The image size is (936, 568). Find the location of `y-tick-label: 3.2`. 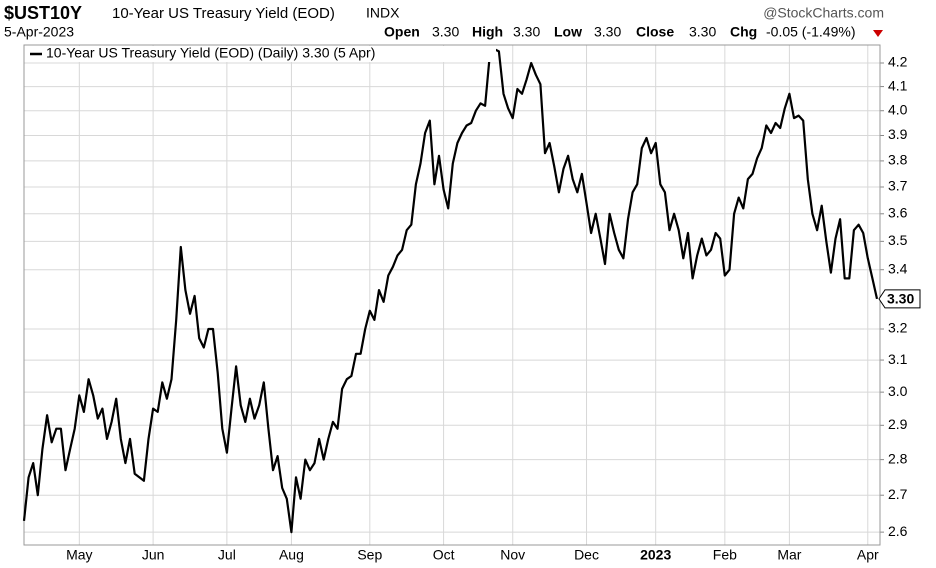

y-tick-label: 3.2 is located at coordinates (898, 328).